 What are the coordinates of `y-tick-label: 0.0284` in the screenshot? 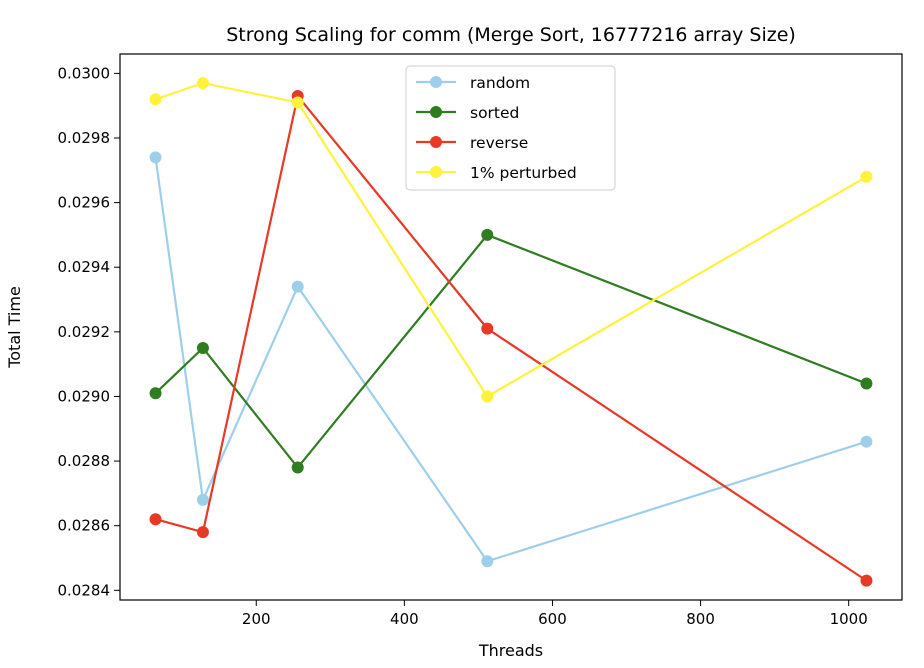 It's located at (84, 590).